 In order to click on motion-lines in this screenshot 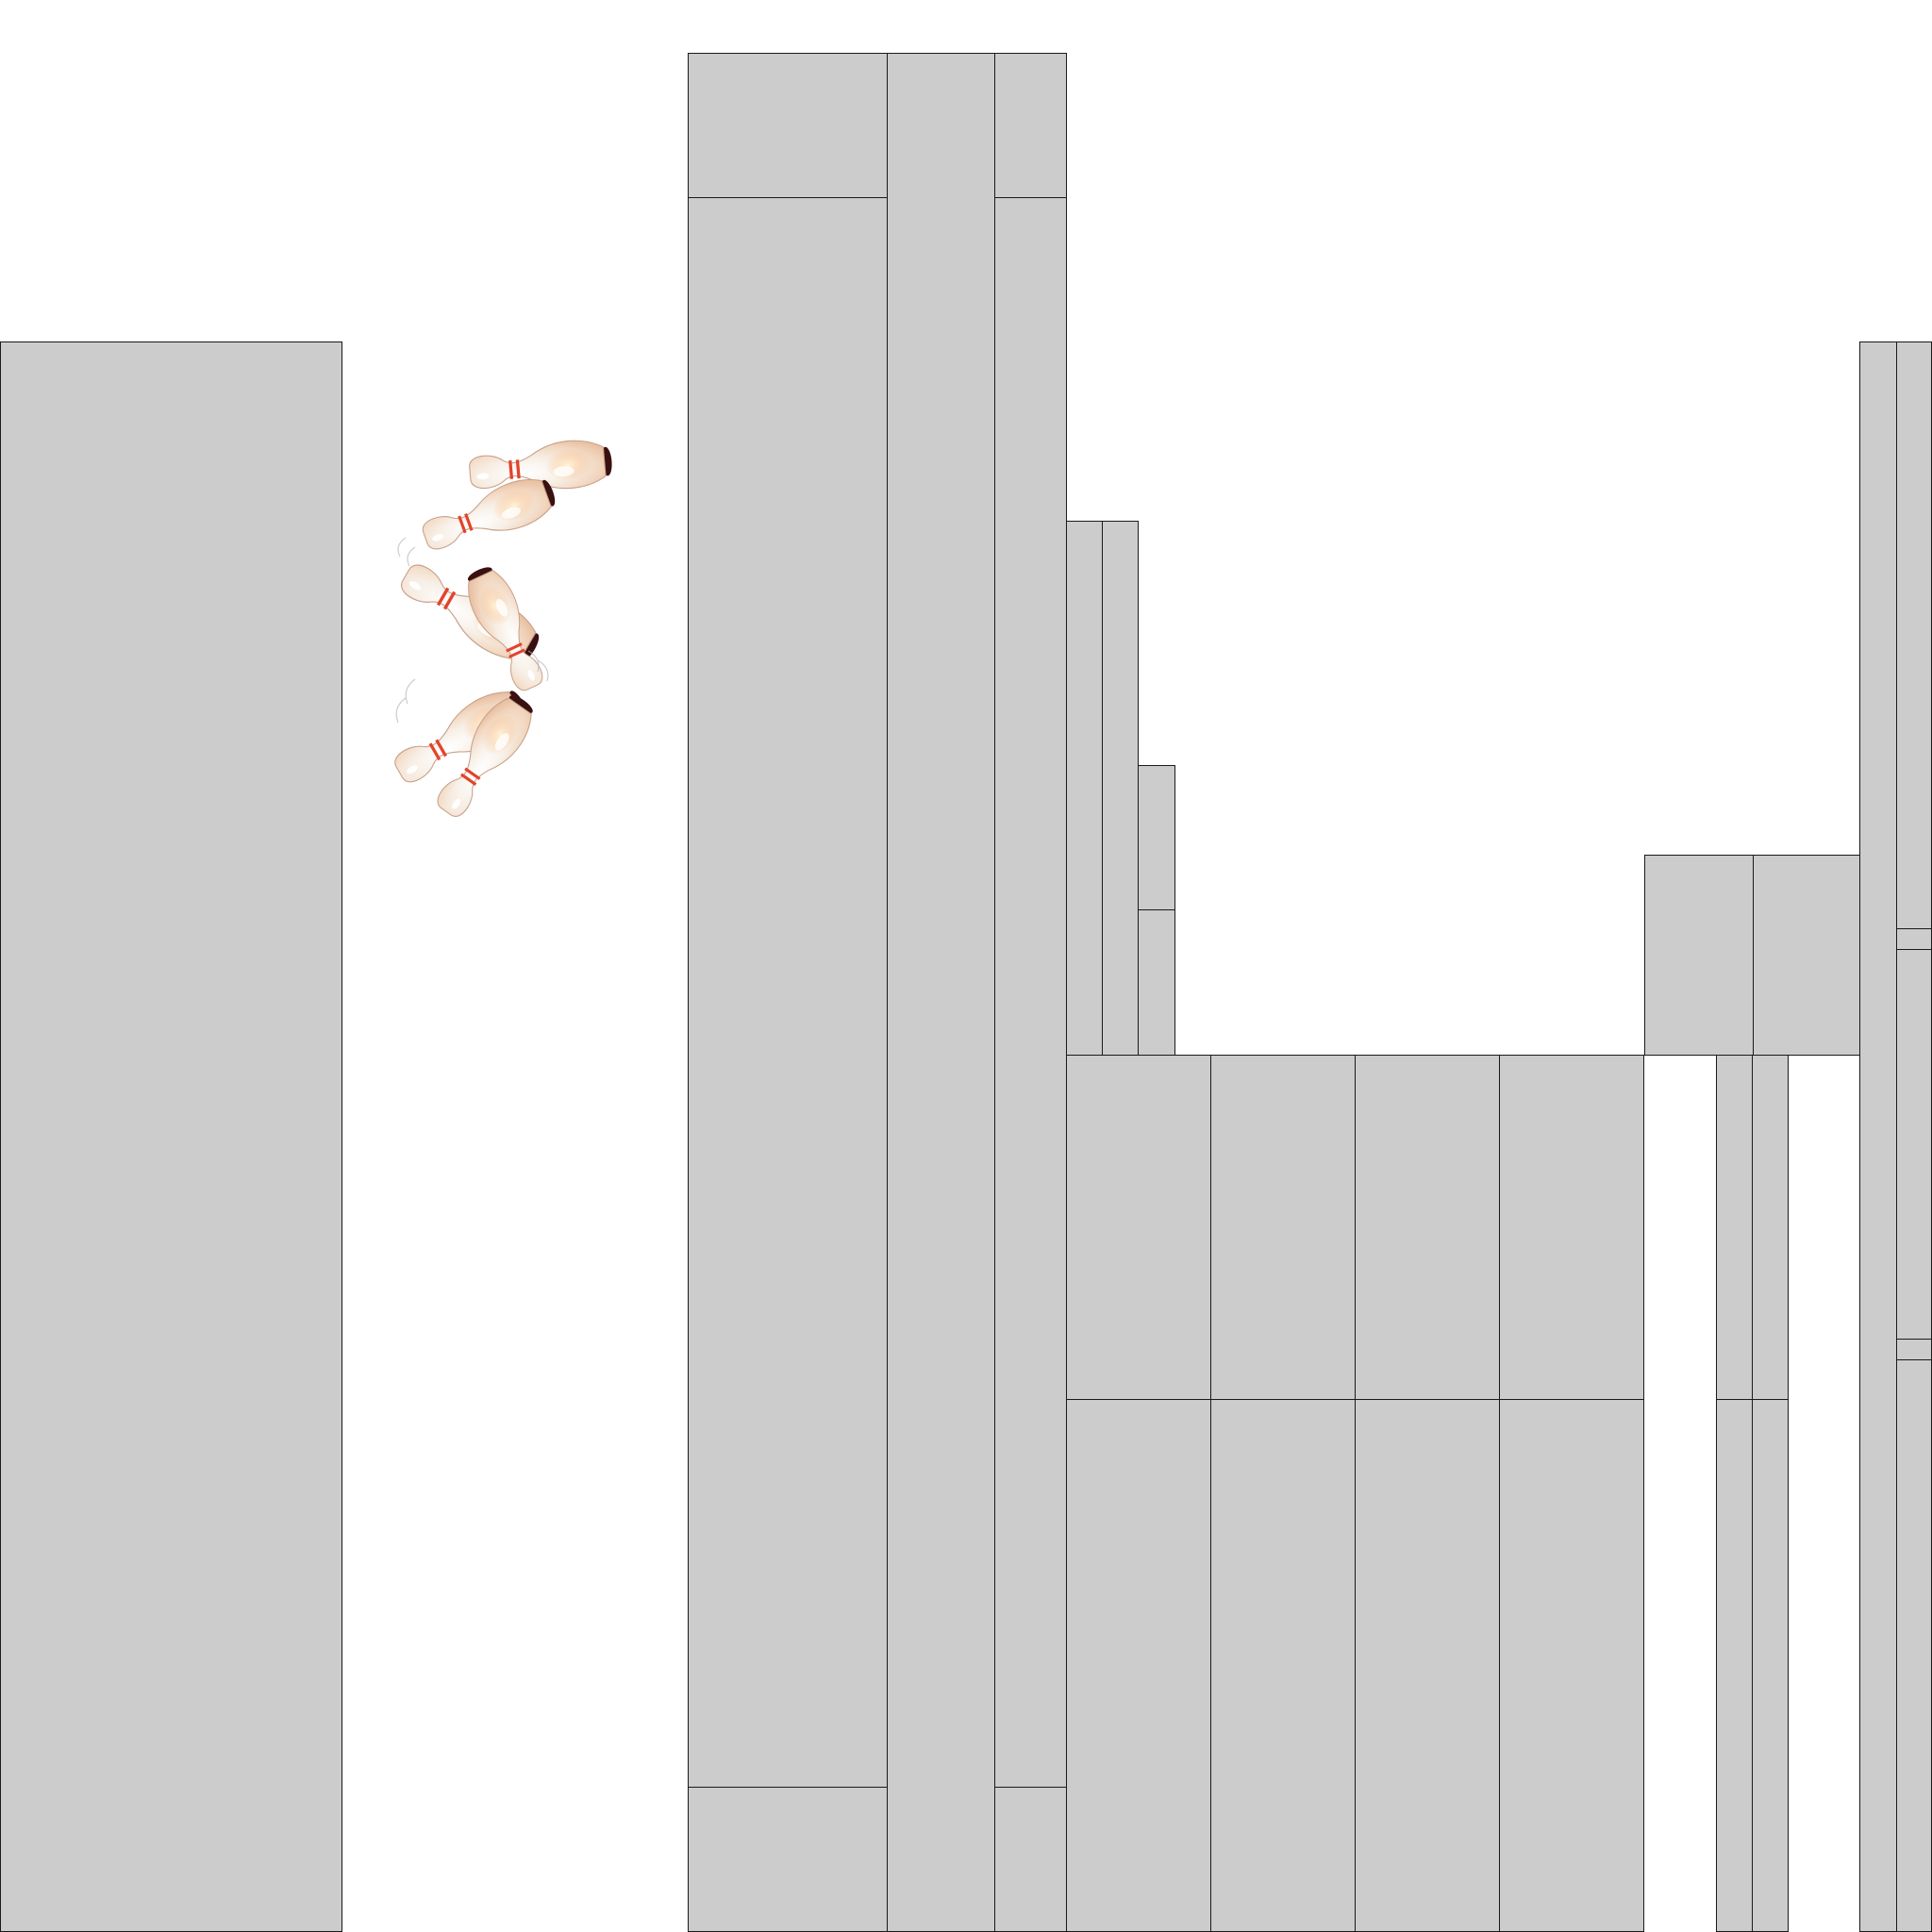, I will do `click(472, 631)`.